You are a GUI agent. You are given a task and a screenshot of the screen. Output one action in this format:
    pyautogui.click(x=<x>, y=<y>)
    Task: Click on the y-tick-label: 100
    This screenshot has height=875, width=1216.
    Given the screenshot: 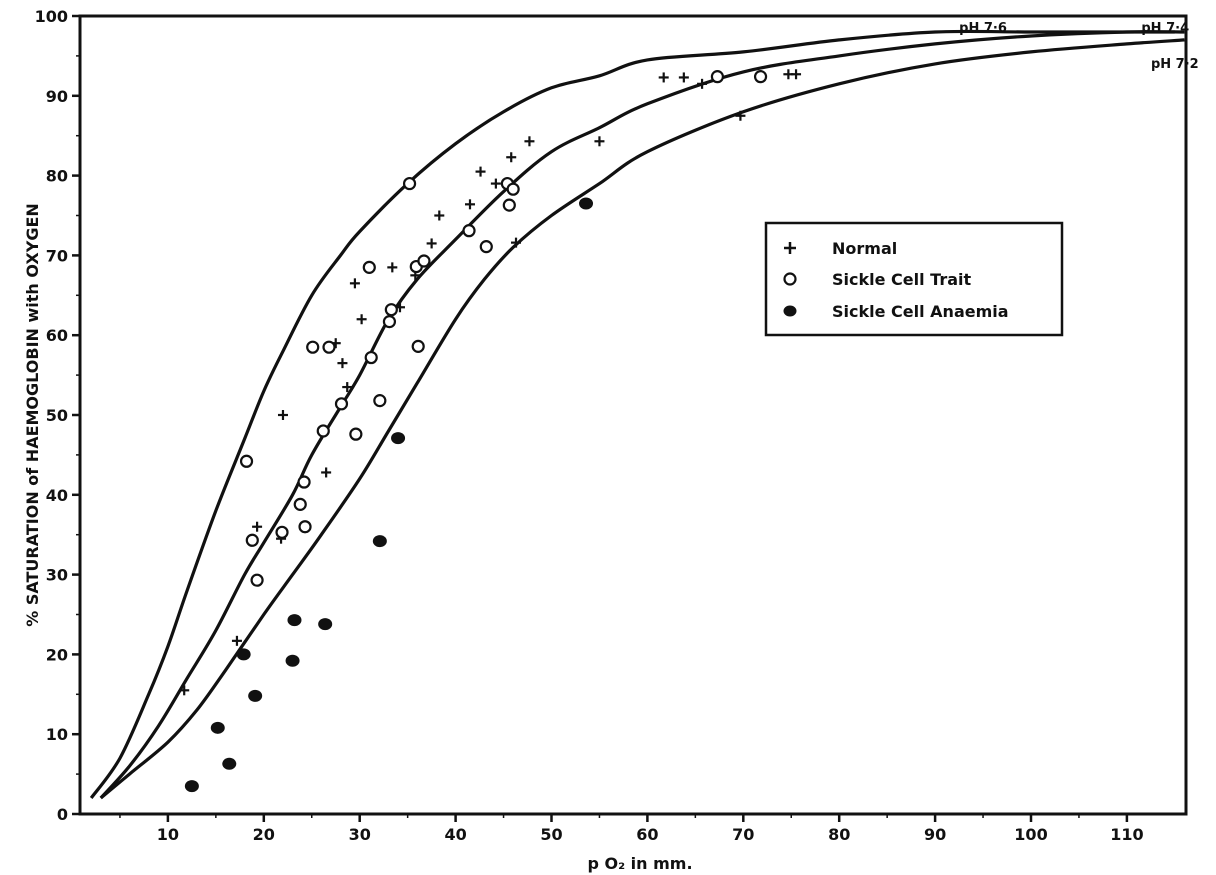 What is the action you would take?
    pyautogui.click(x=51, y=16)
    